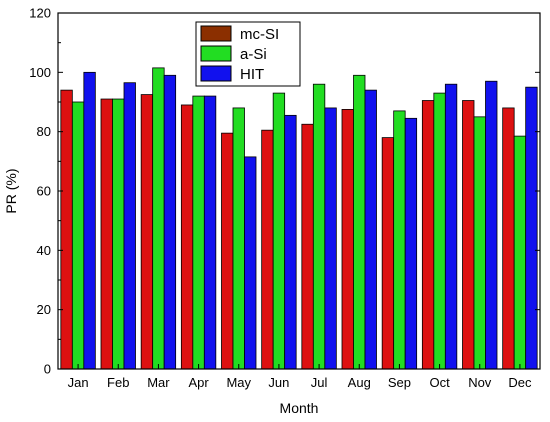  I want to click on x-tick-label-sep: Sep, so click(399, 382).